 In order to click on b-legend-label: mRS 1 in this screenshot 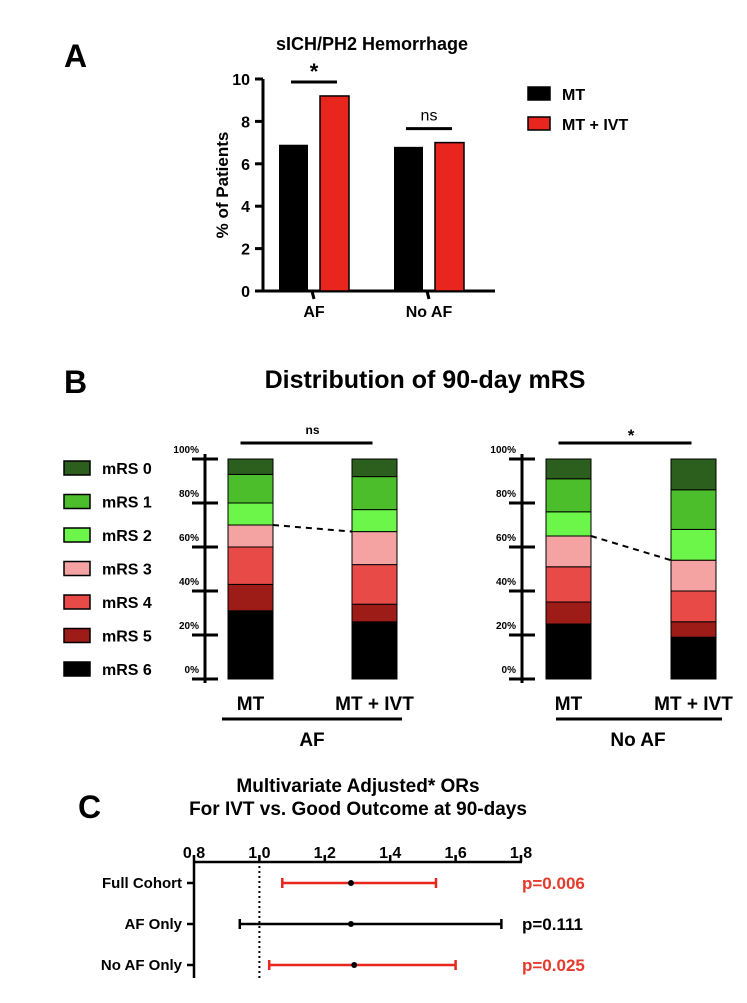, I will do `click(127, 503)`.